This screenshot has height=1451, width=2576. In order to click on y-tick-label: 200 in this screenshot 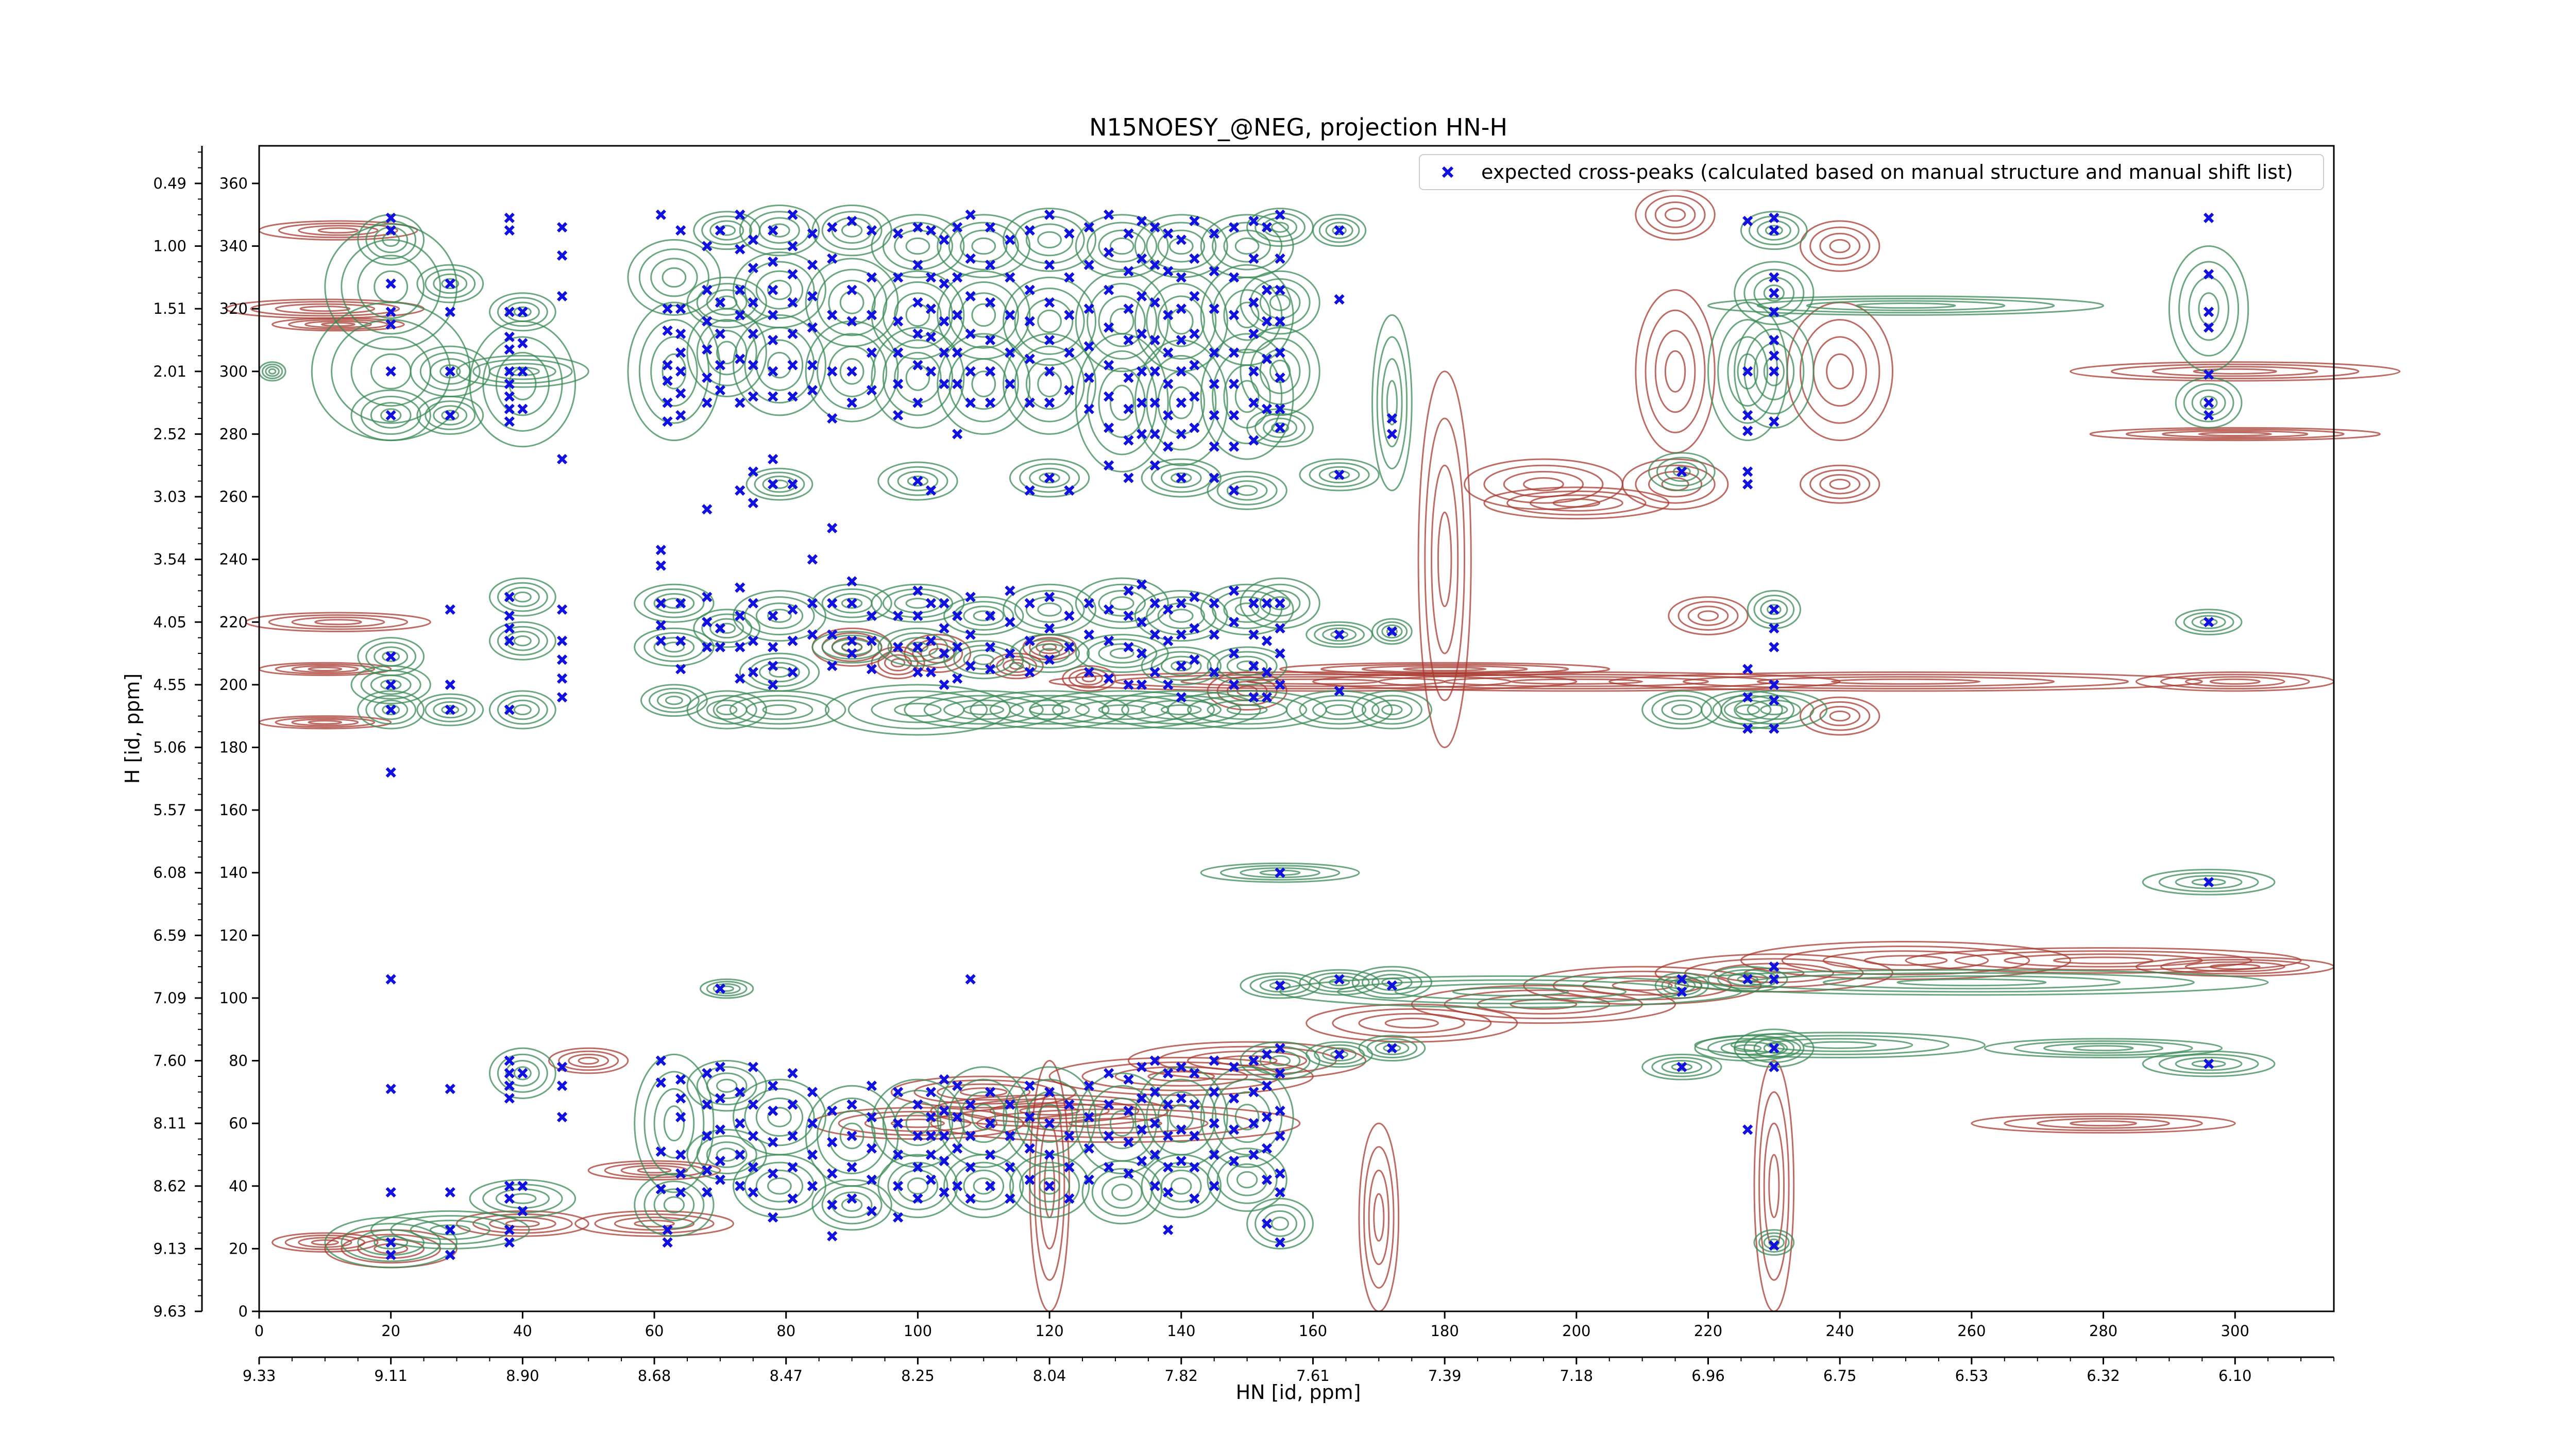, I will do `click(233, 685)`.